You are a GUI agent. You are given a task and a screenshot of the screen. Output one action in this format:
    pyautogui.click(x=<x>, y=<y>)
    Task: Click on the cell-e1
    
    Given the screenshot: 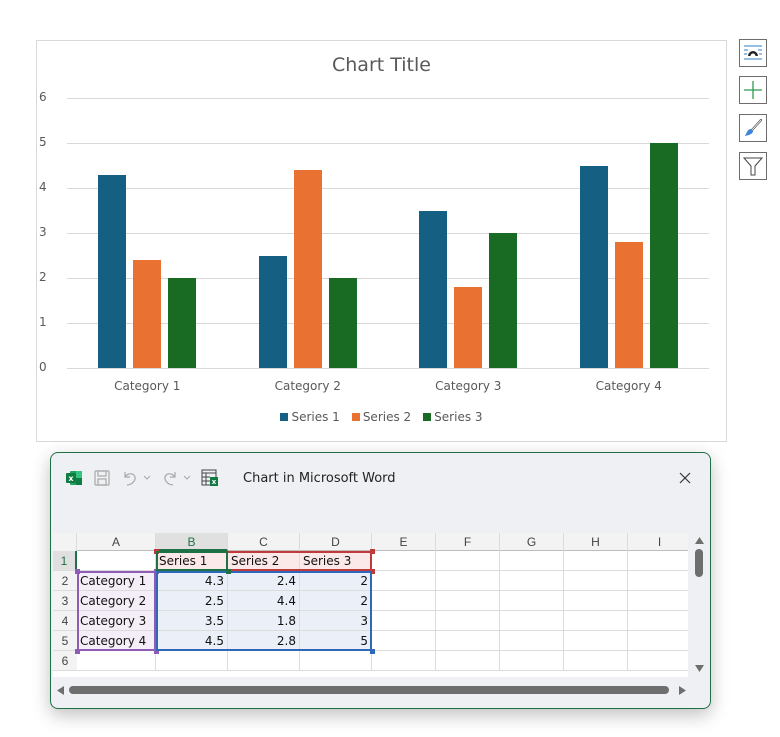 What is the action you would take?
    pyautogui.click(x=404, y=561)
    